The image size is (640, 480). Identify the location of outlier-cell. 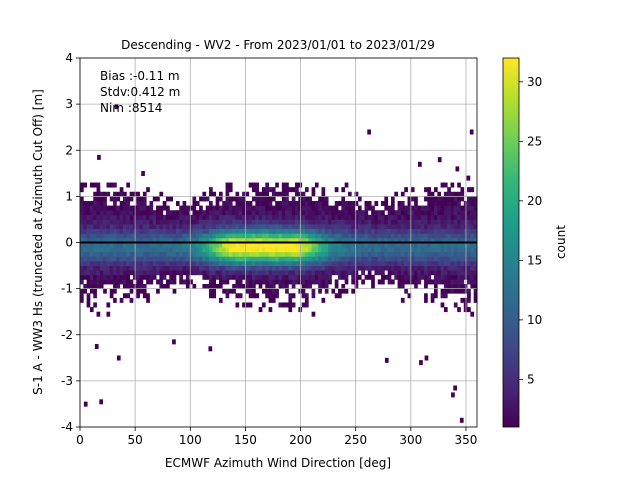
(369, 132).